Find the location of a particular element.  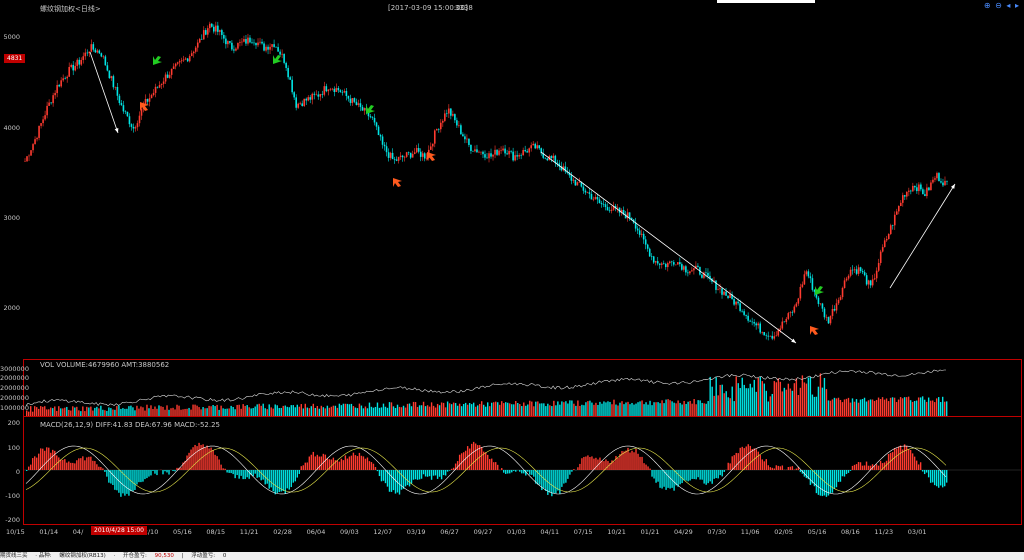

scroll-left-icon: ◂ is located at coordinates (1009, 5).